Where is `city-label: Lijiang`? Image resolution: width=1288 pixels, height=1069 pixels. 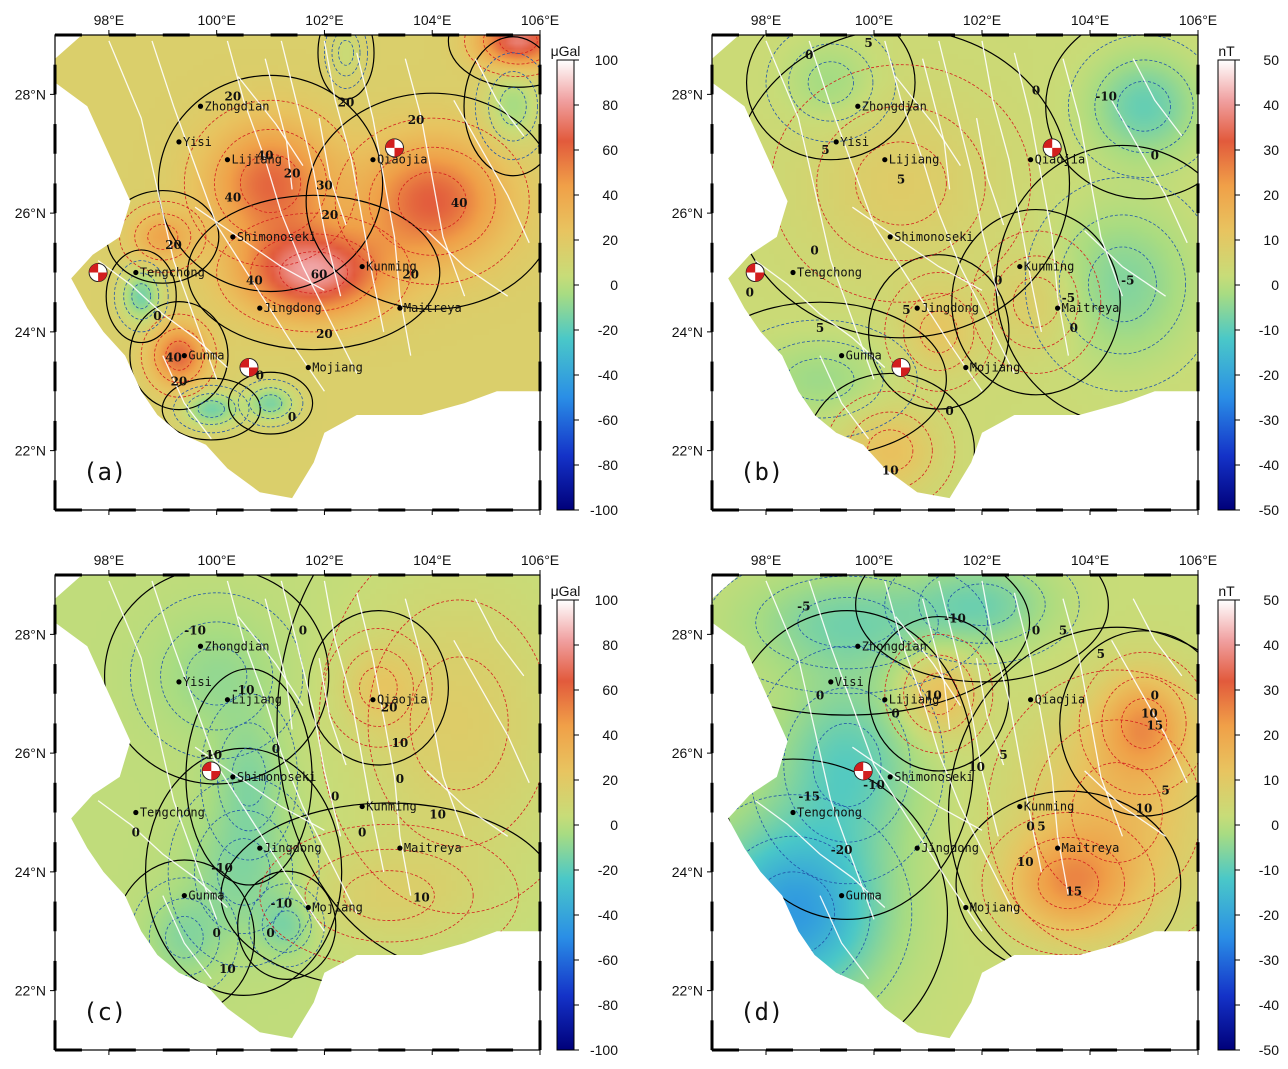 city-label: Lijiang is located at coordinates (256, 700).